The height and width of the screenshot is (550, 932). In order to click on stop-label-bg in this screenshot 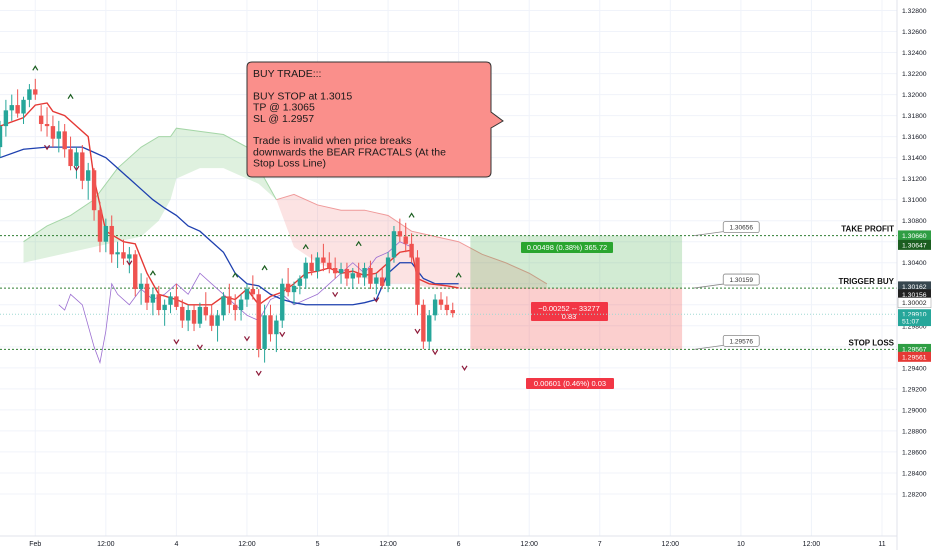, I will do `click(570, 383)`.